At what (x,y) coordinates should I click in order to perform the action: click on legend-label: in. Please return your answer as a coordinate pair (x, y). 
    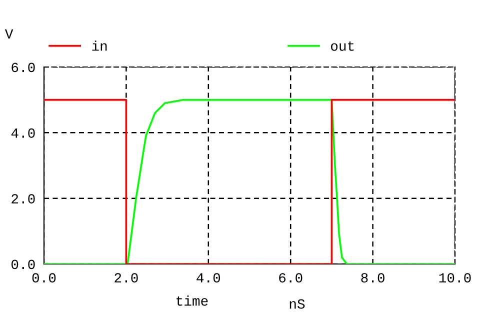
    Looking at the image, I should click on (99, 45).